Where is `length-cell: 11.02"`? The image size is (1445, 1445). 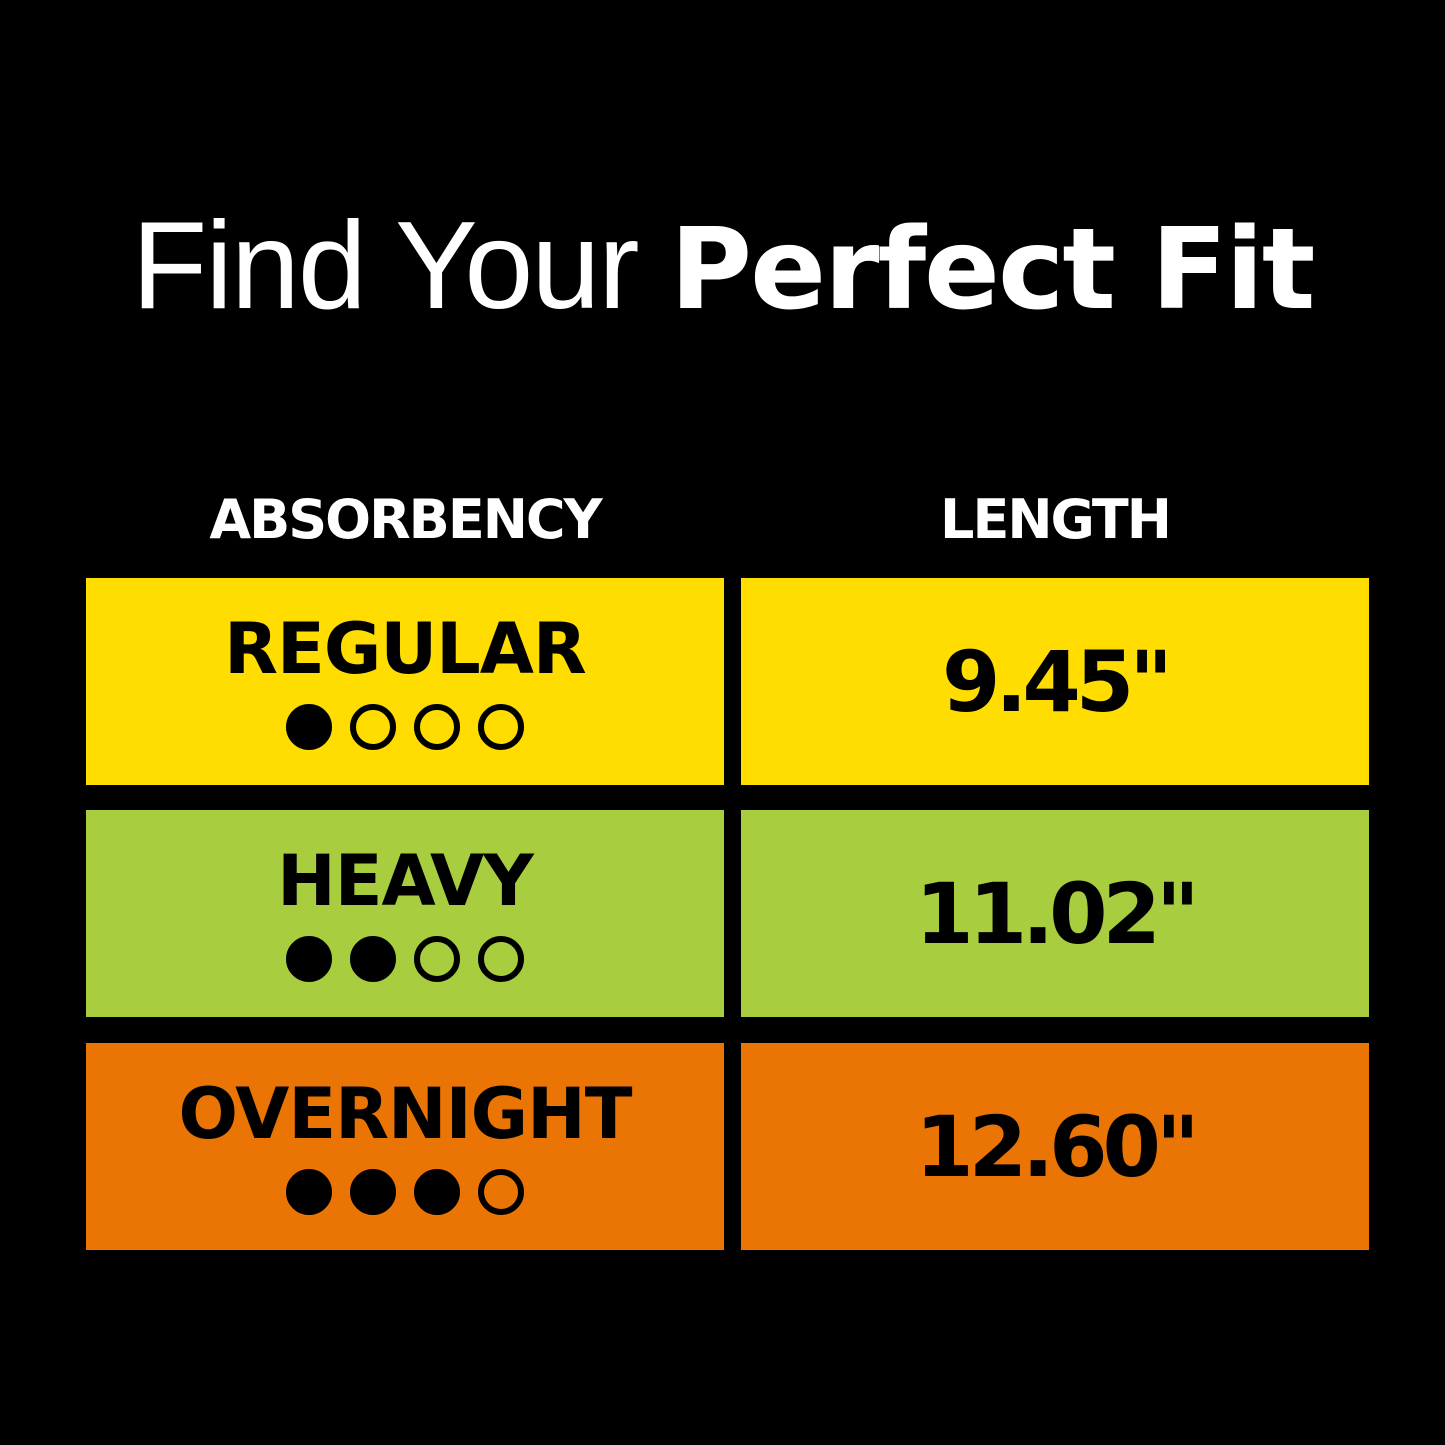
length-cell: 11.02" is located at coordinates (1055, 913).